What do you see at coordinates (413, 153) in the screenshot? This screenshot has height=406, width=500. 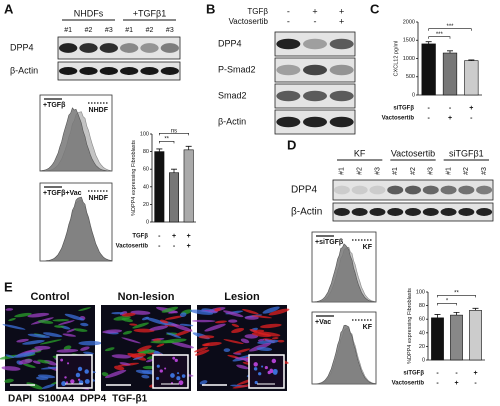 I see `label: Vactosertib` at bounding box center [413, 153].